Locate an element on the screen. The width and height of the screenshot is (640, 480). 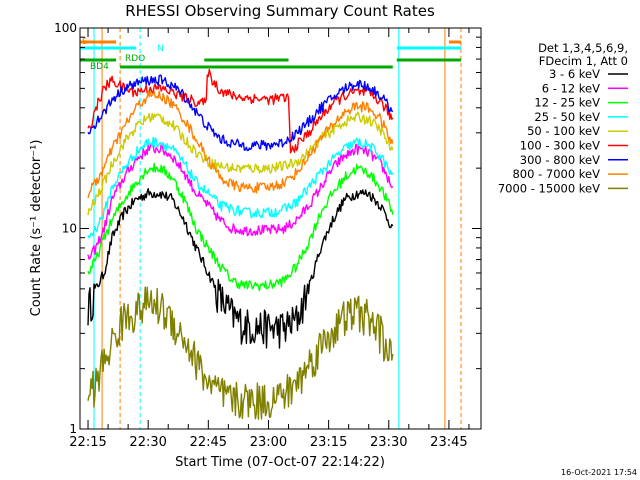
observing-flags: S N RDO BD4 is located at coordinates (270, 54).